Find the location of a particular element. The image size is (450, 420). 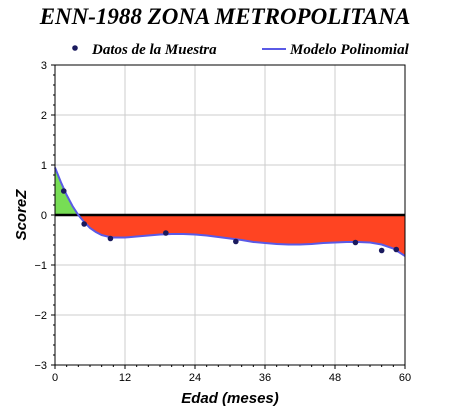

x-tick-label: 24 is located at coordinates (195, 378).